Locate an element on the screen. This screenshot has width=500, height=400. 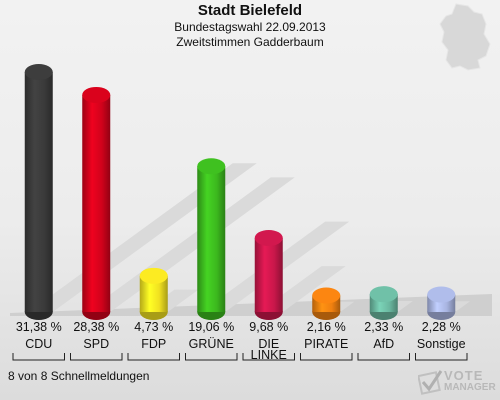
category-bracket-cdu is located at coordinates (38, 357).